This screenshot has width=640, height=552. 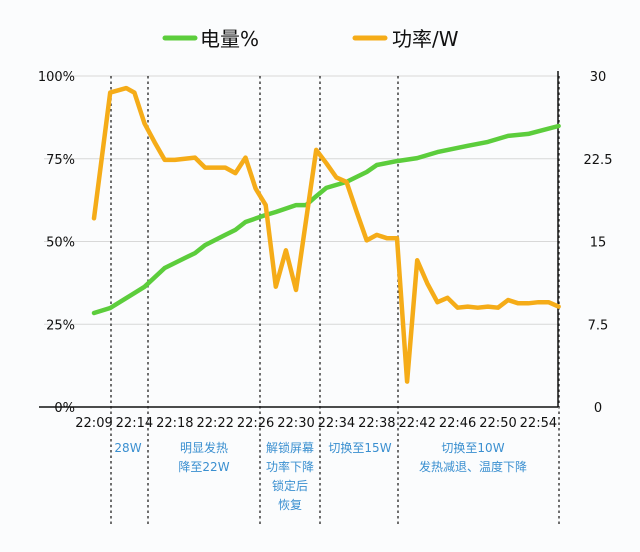 What do you see at coordinates (203, 467) in the screenshot?
I see `annotation-text: 降至22W` at bounding box center [203, 467].